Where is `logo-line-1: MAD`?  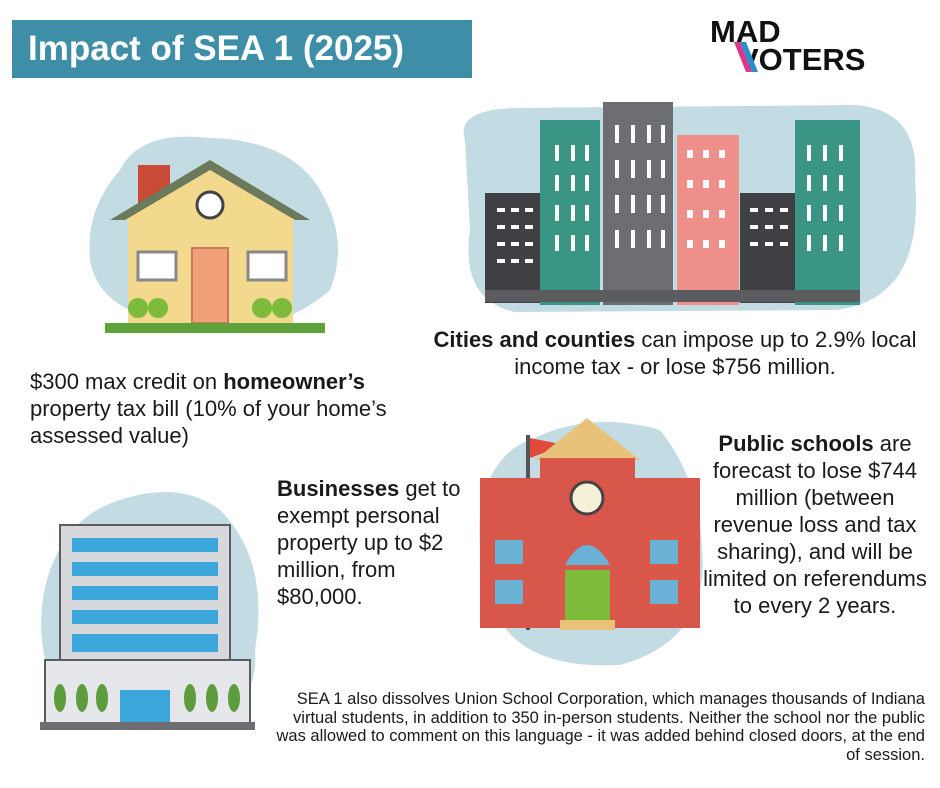
logo-line-1: MAD is located at coordinates (745, 31).